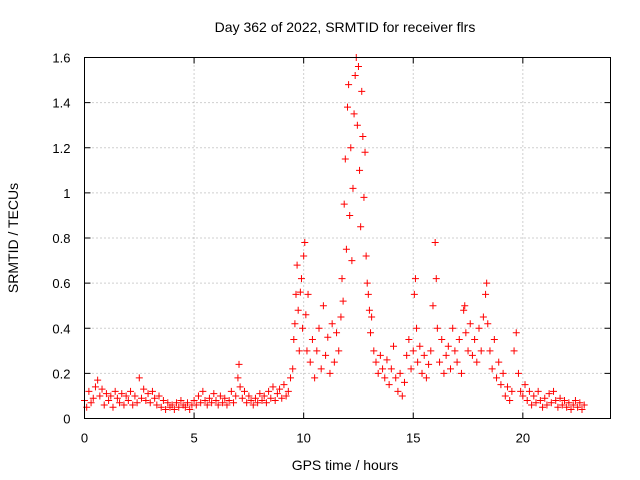  Describe the element at coordinates (66, 193) in the screenshot. I see `y-tick-label: 1` at that location.